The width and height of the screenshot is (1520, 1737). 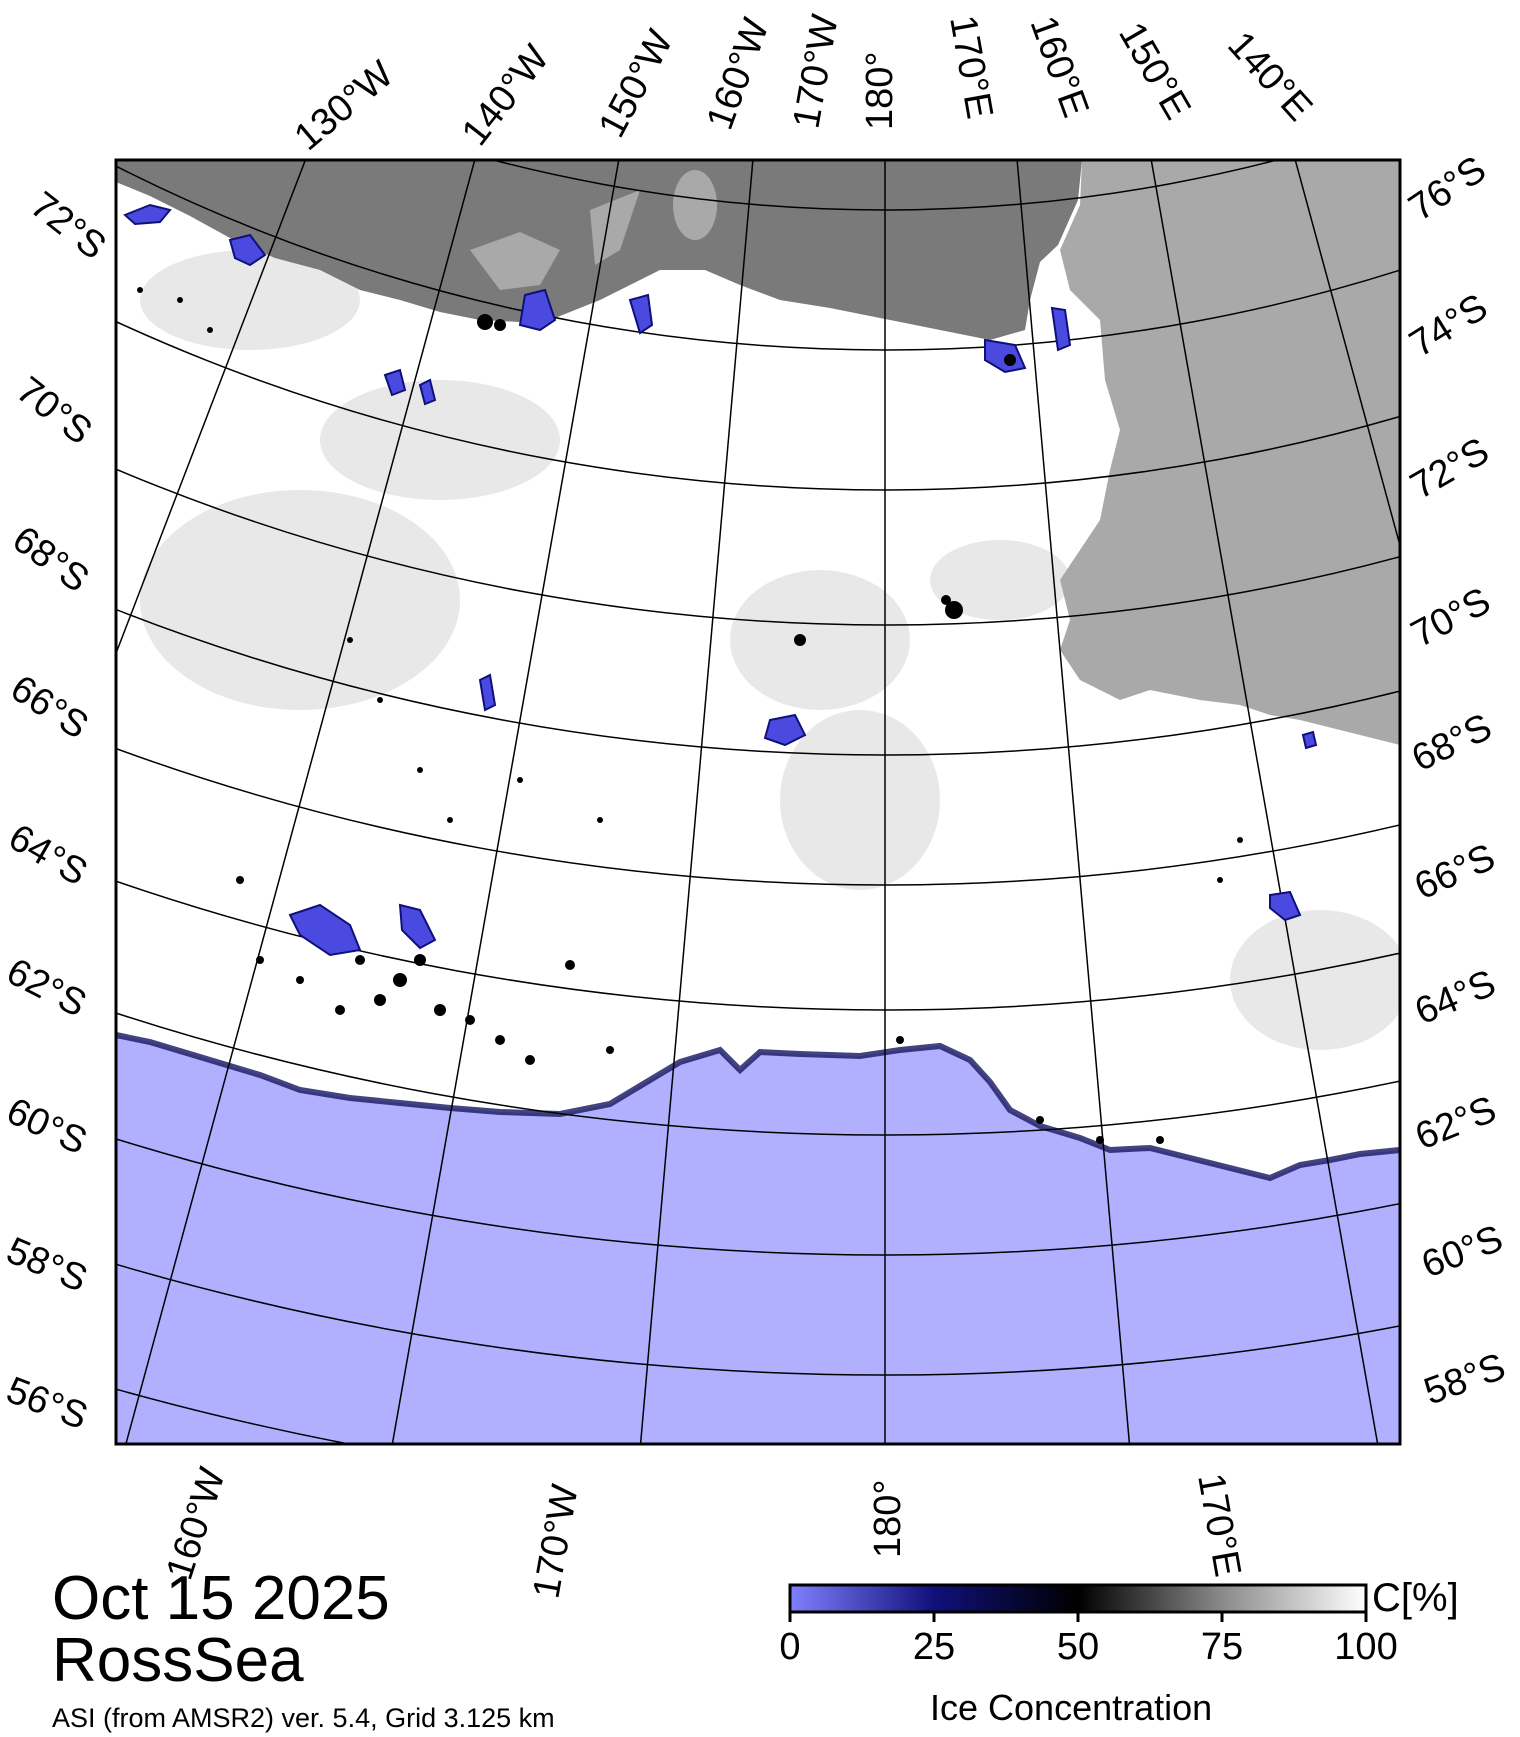 What do you see at coordinates (47, 1403) in the screenshot?
I see `lat-label-left: 56°S` at bounding box center [47, 1403].